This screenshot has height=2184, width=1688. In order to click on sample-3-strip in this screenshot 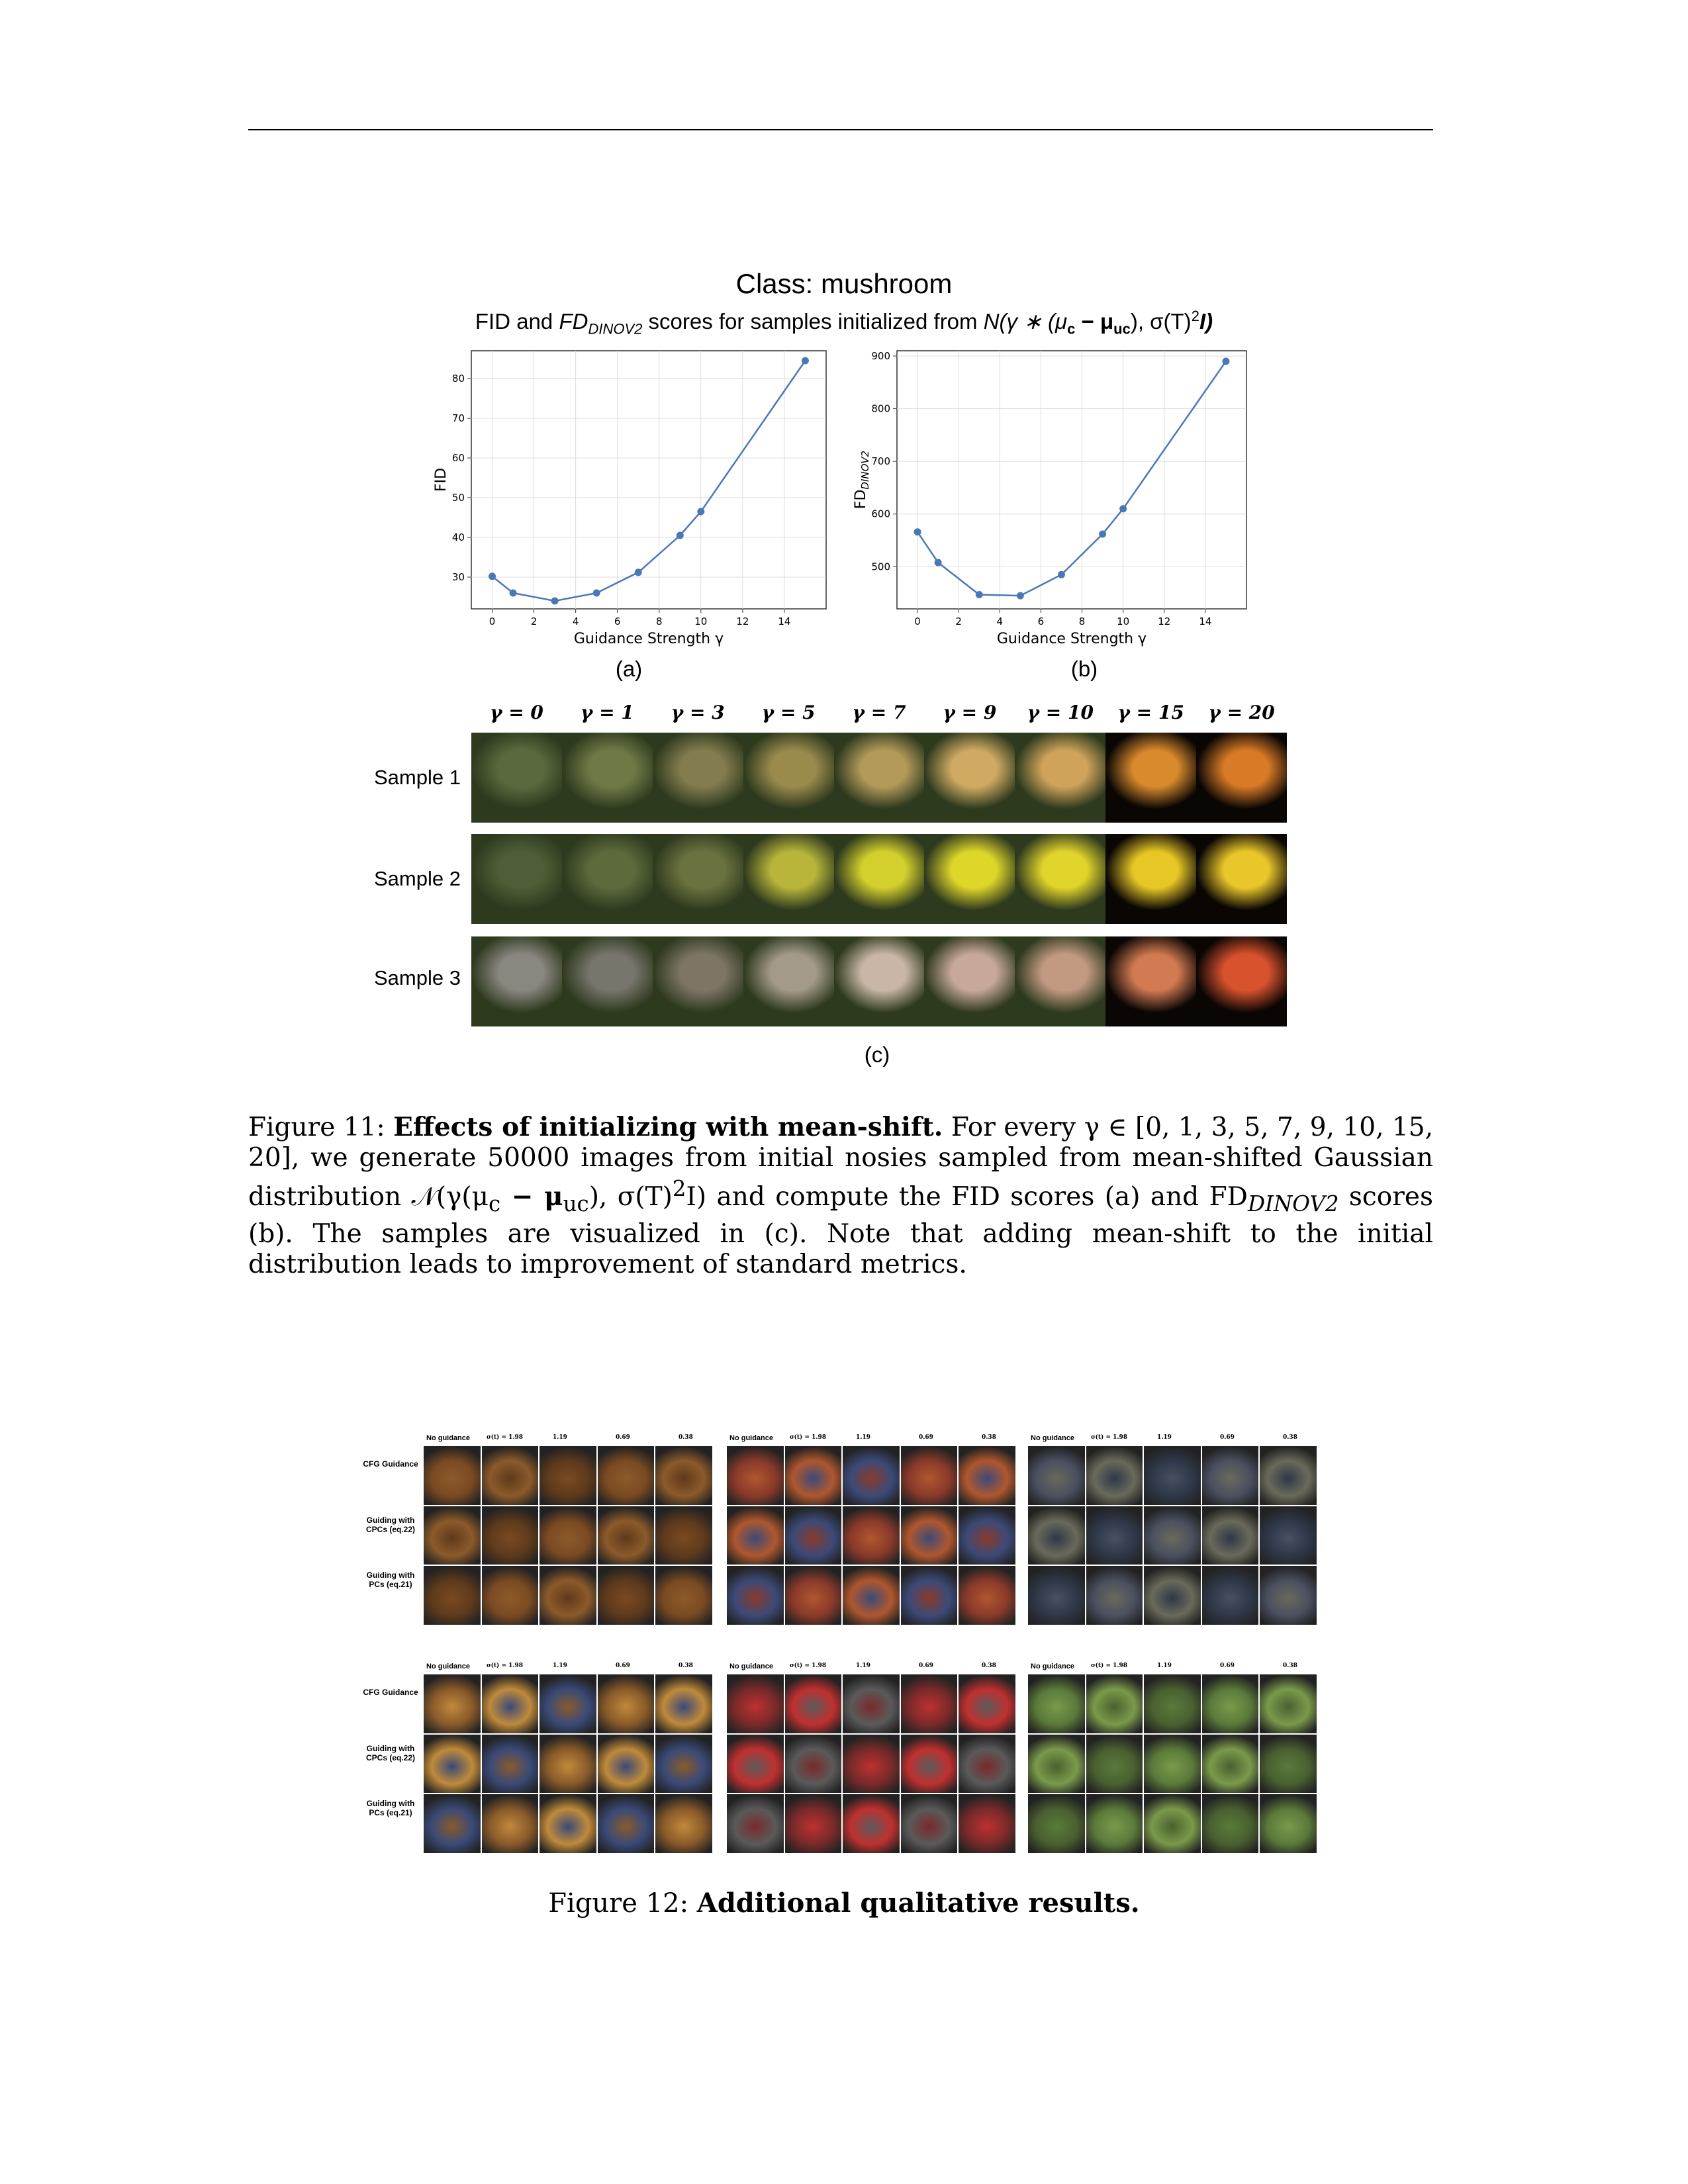, I will do `click(879, 981)`.